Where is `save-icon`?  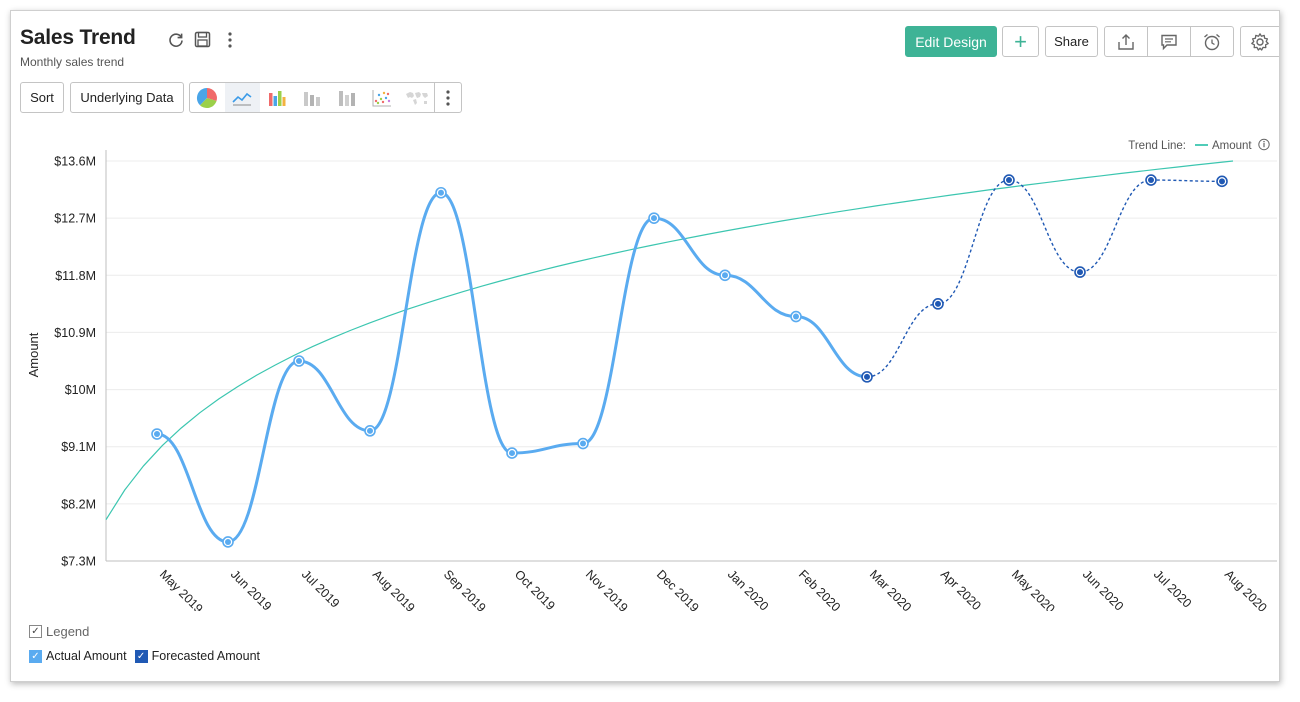
save-icon is located at coordinates (202, 39).